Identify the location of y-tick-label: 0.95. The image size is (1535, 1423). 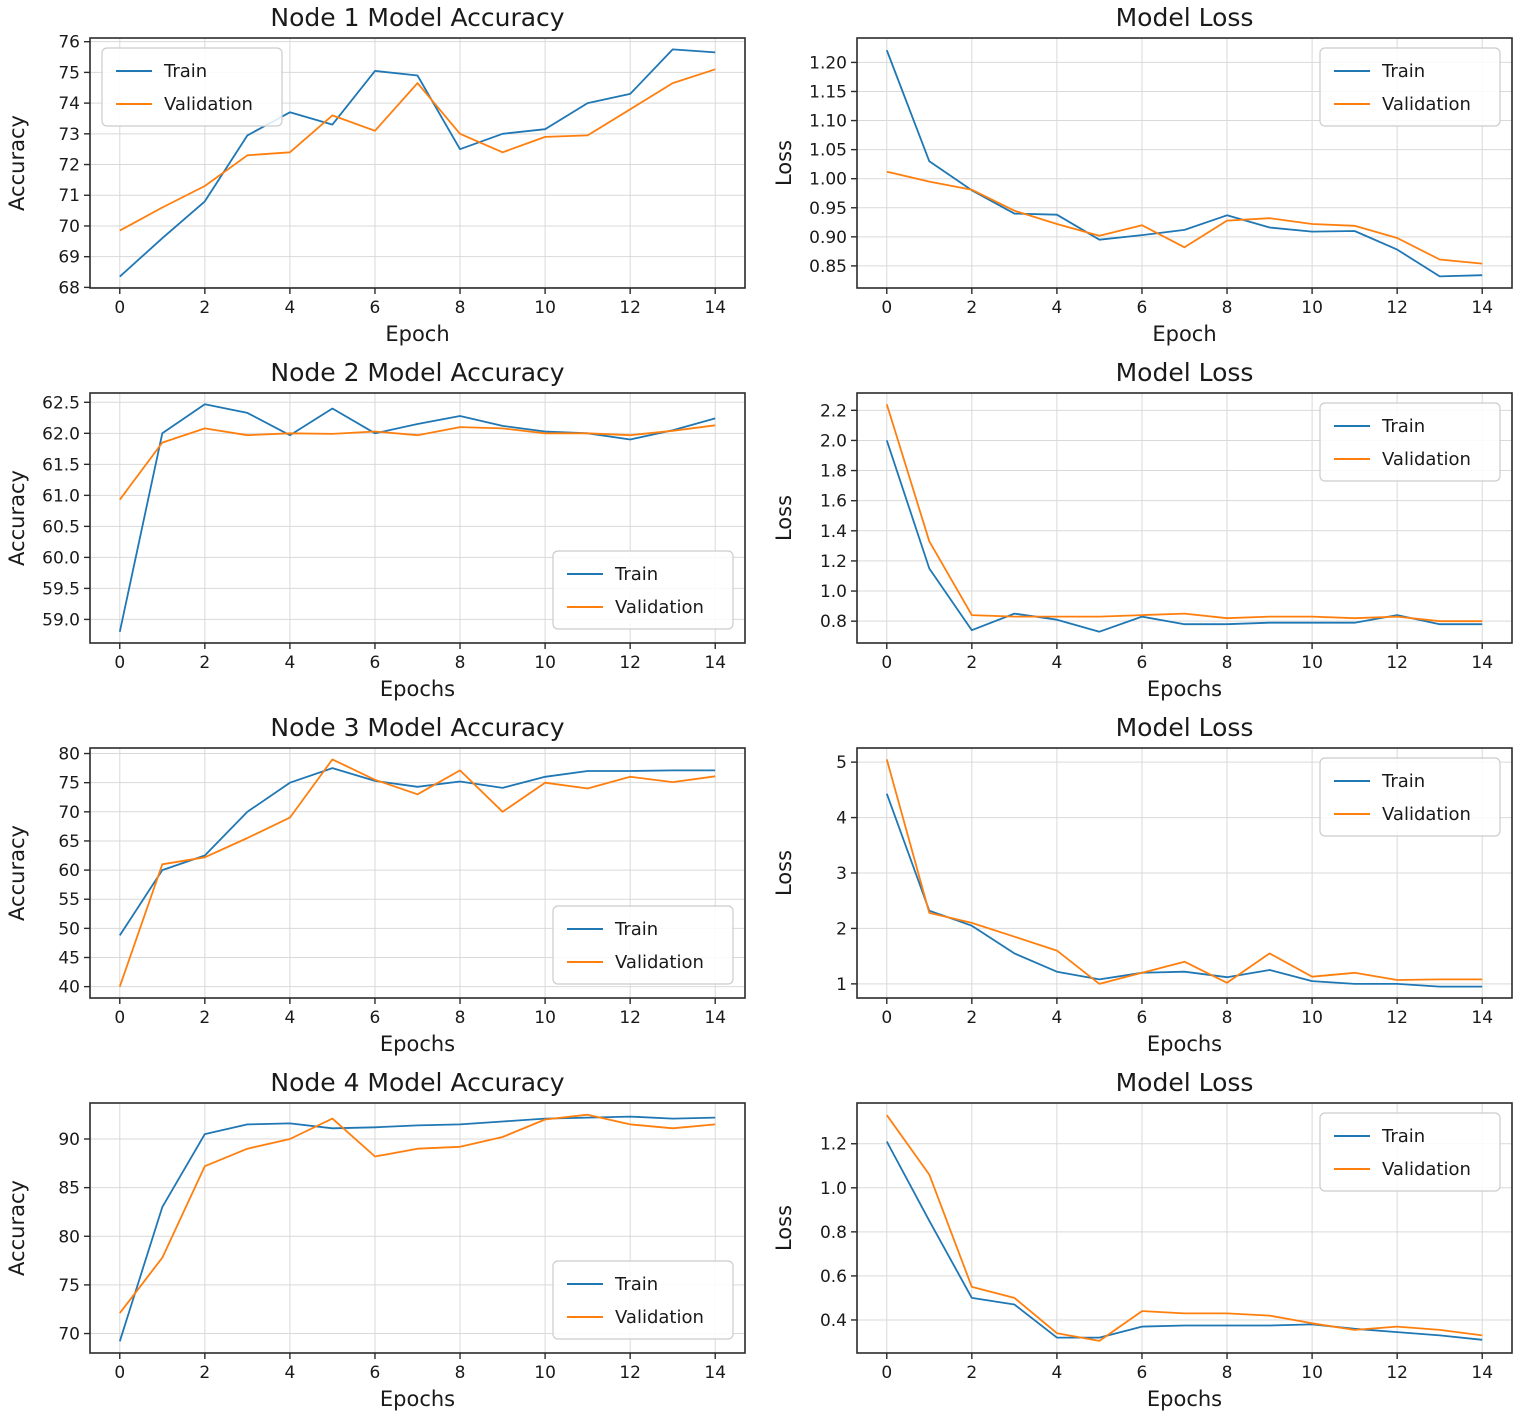
(828, 209).